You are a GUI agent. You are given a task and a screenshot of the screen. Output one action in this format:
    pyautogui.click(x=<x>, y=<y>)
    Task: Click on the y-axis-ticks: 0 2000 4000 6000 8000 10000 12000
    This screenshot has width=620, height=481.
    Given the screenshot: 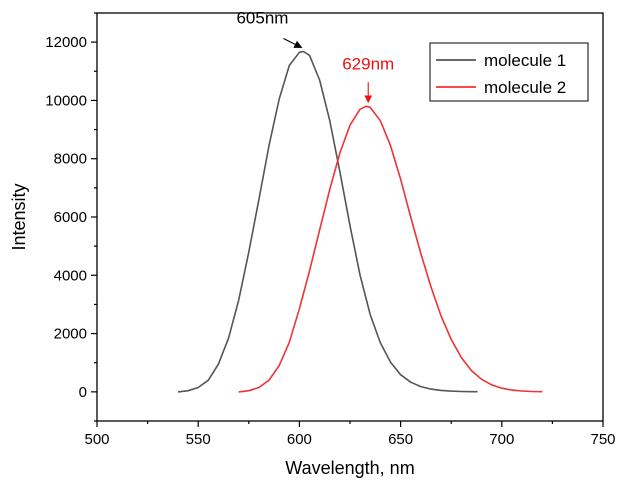 What is the action you would take?
    pyautogui.click(x=71, y=217)
    